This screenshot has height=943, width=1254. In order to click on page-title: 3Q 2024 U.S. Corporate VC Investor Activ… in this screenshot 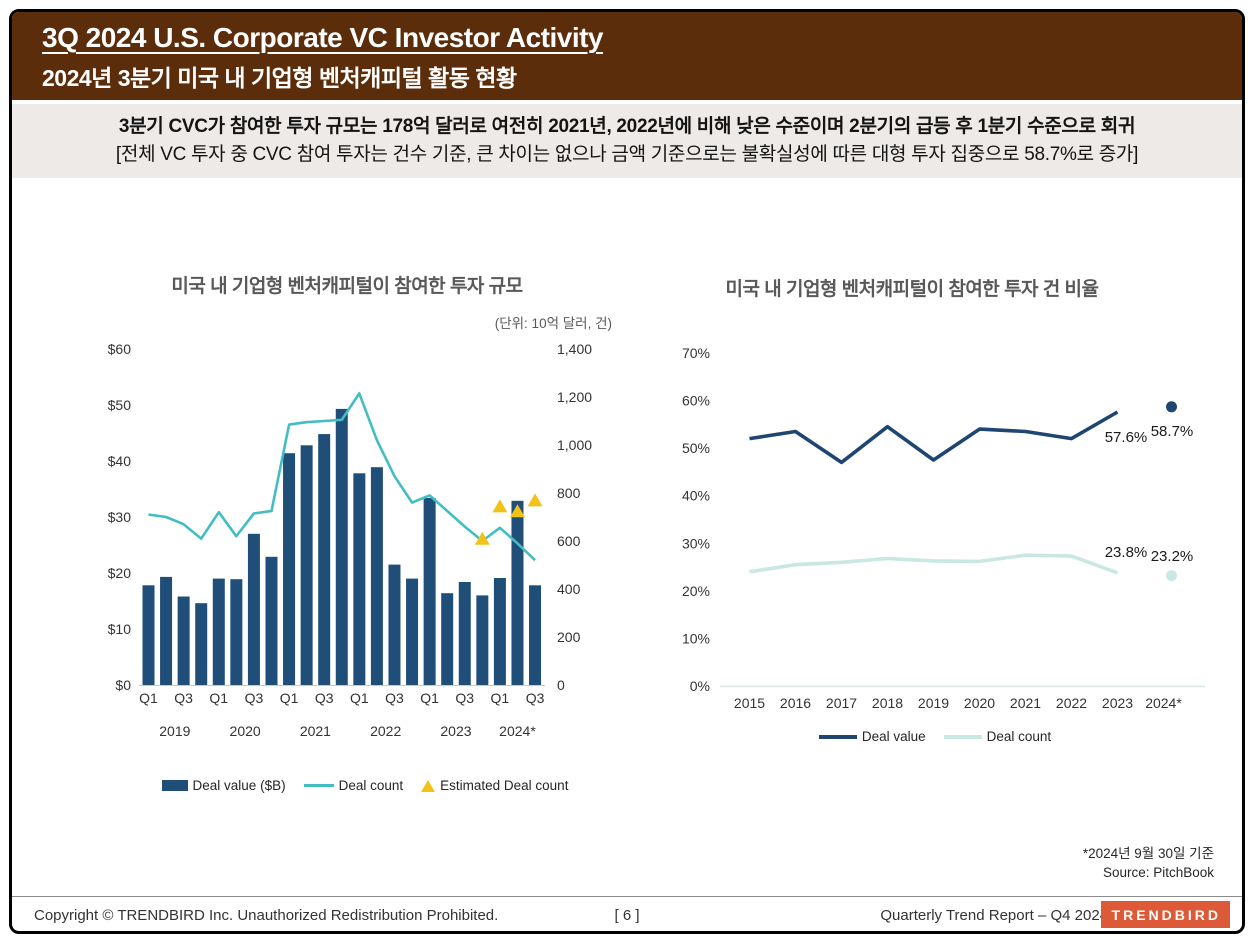, I will do `click(323, 37)`.